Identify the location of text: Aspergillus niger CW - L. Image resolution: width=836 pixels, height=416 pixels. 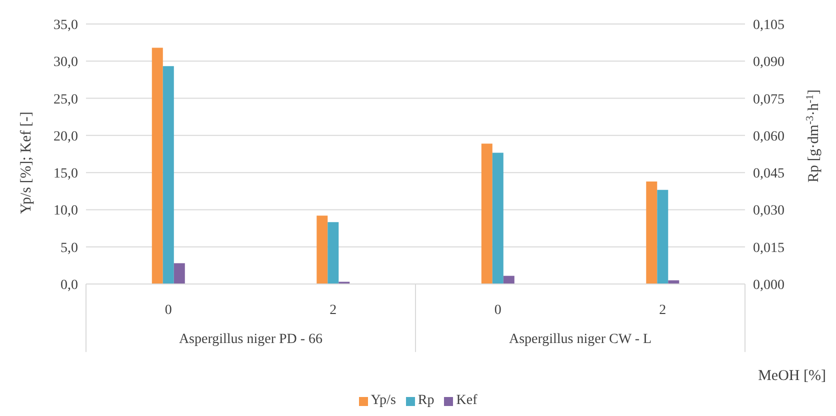
(580, 339).